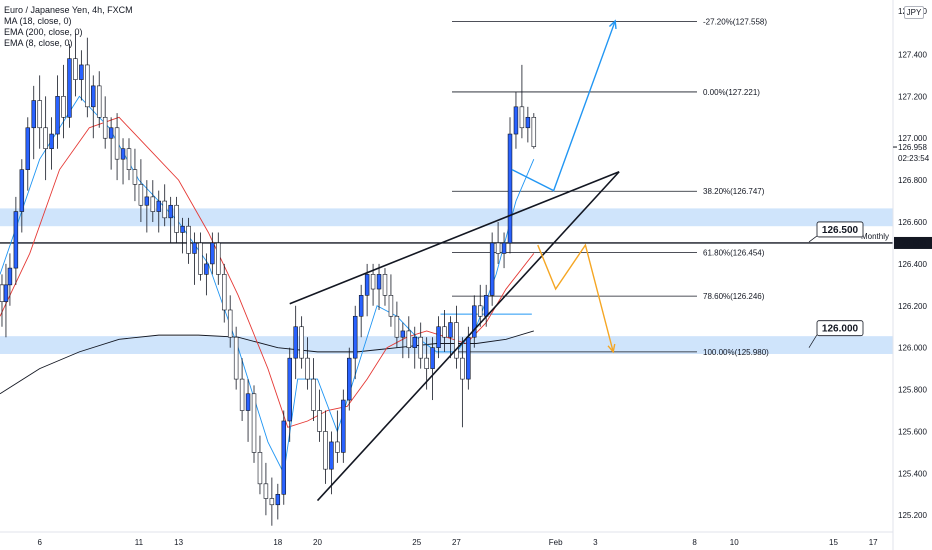 This screenshot has width=932, height=550. I want to click on x-tick-label: 25, so click(416, 542).